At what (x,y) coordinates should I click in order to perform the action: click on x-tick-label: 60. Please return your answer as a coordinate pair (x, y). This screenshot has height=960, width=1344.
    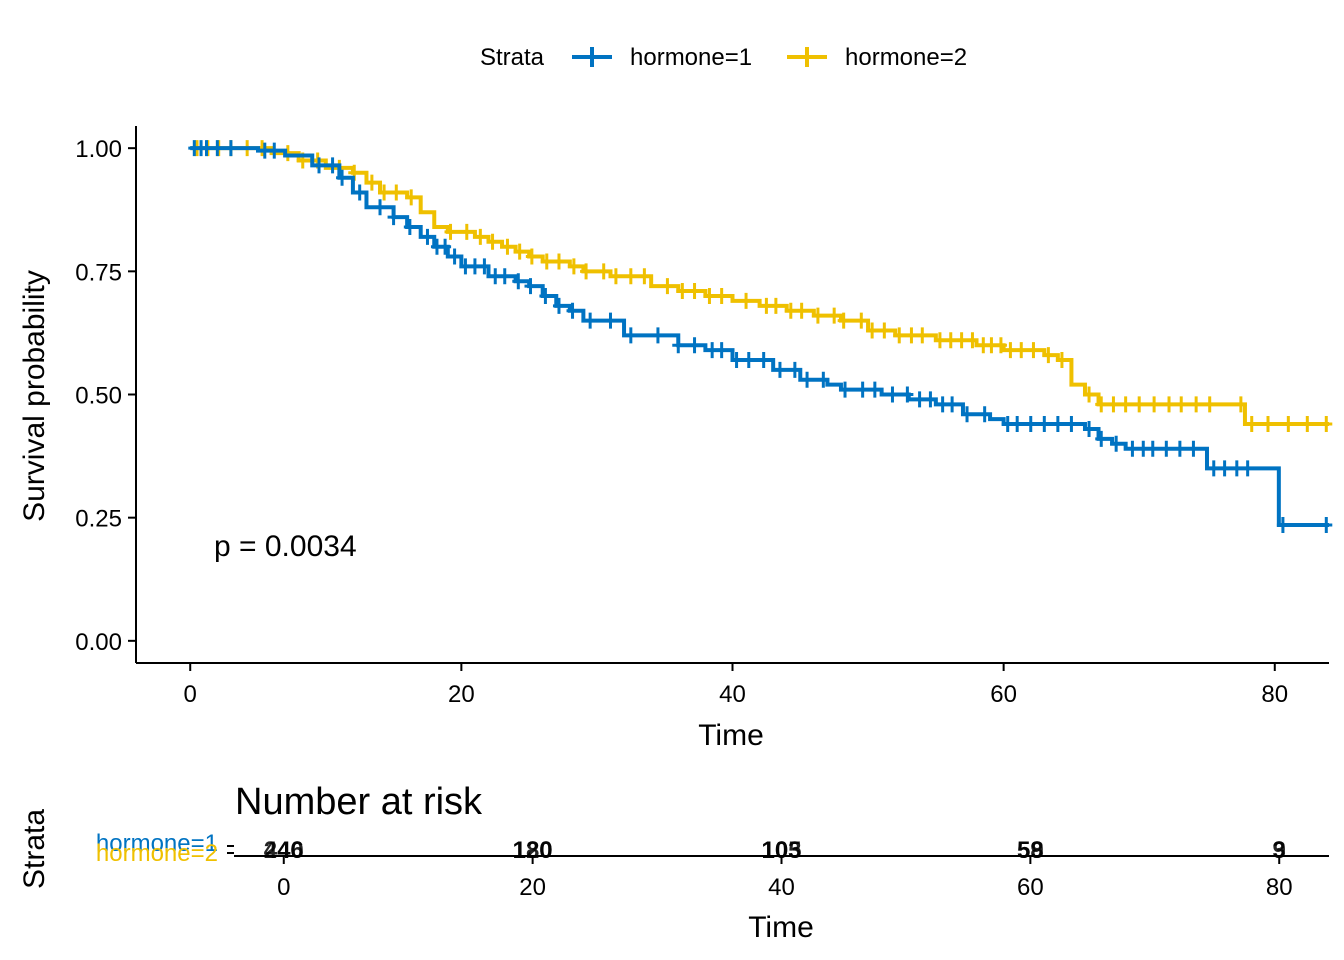
    Looking at the image, I should click on (1003, 694).